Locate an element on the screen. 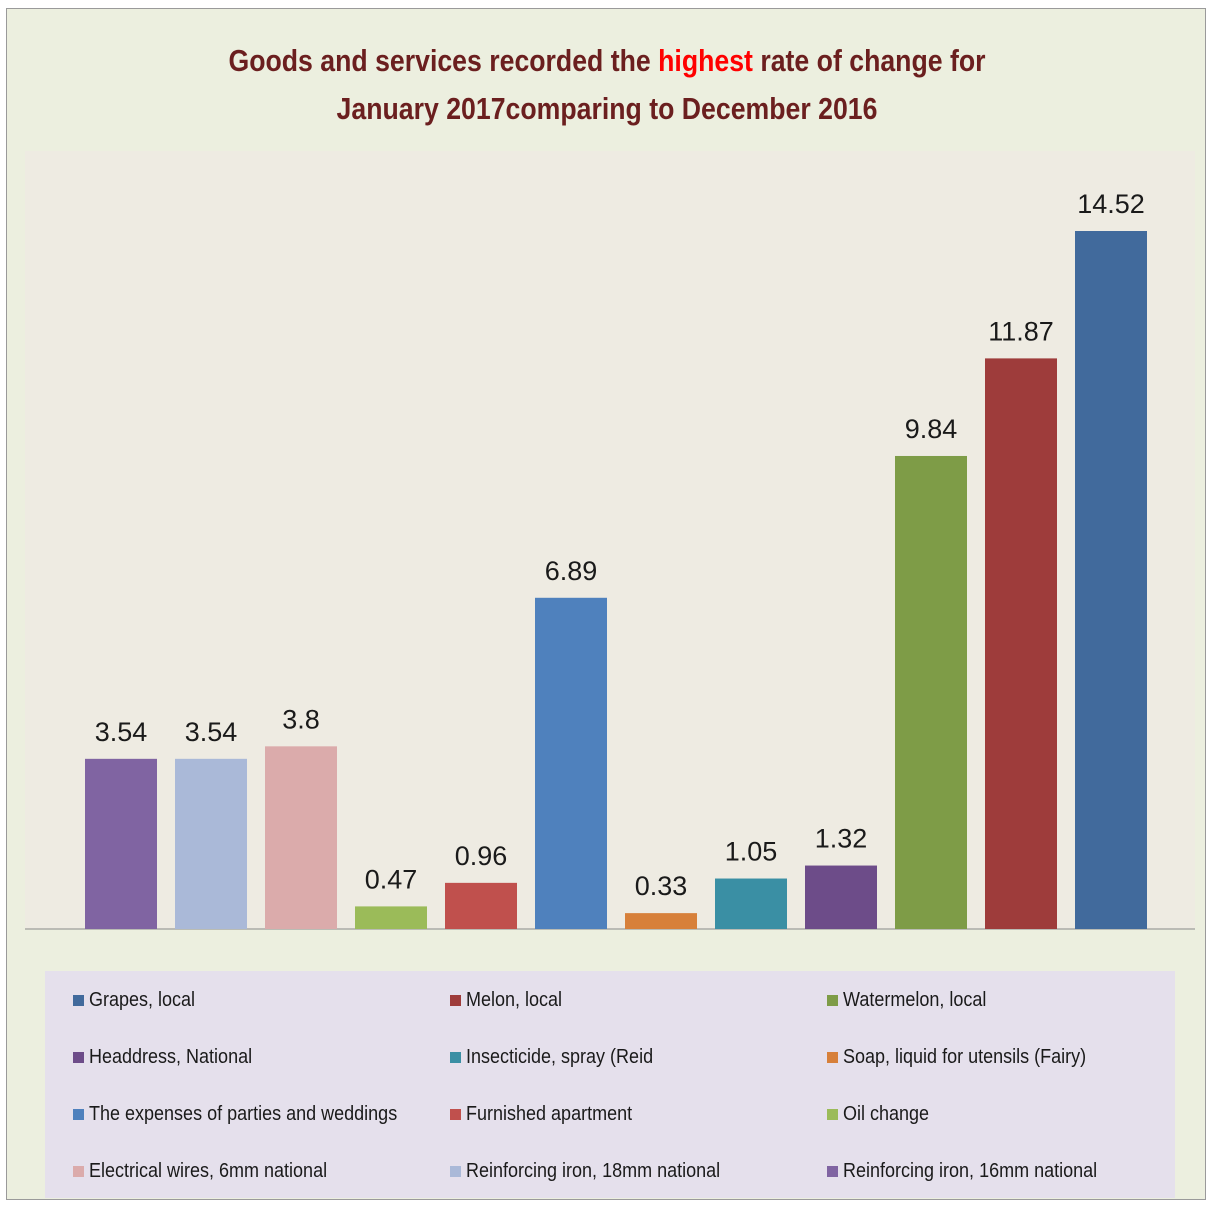 This screenshot has height=1214, width=1212. data-label-4: 0.96 is located at coordinates (481, 856).